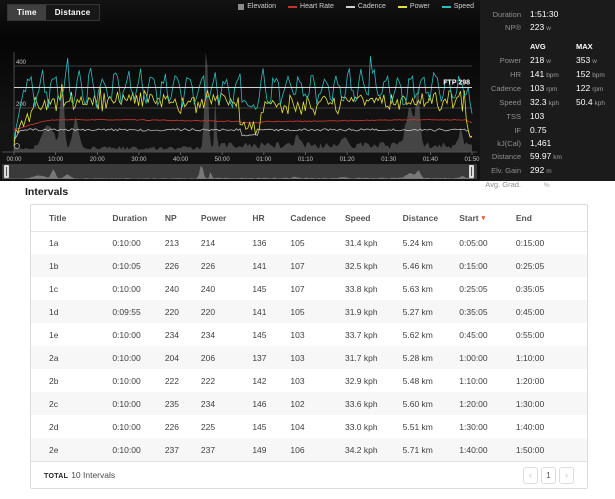 This screenshot has height=499, width=615. I want to click on column-header-duration: Duration, so click(138, 218).